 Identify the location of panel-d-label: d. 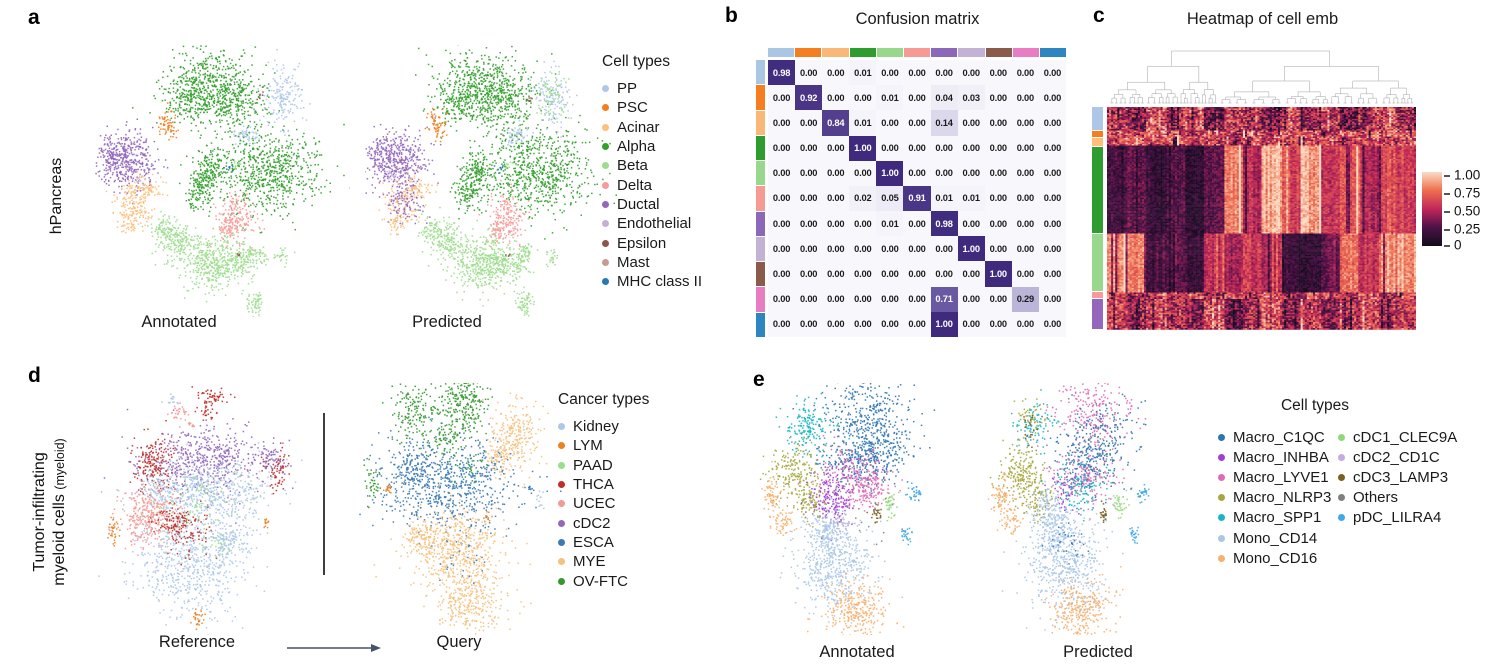
(34, 375).